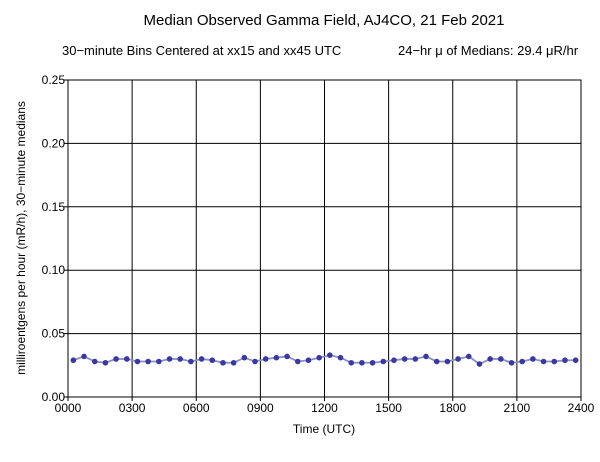 The height and width of the screenshot is (462, 600). What do you see at coordinates (517, 408) in the screenshot?
I see `x-tick-label: 2100` at bounding box center [517, 408].